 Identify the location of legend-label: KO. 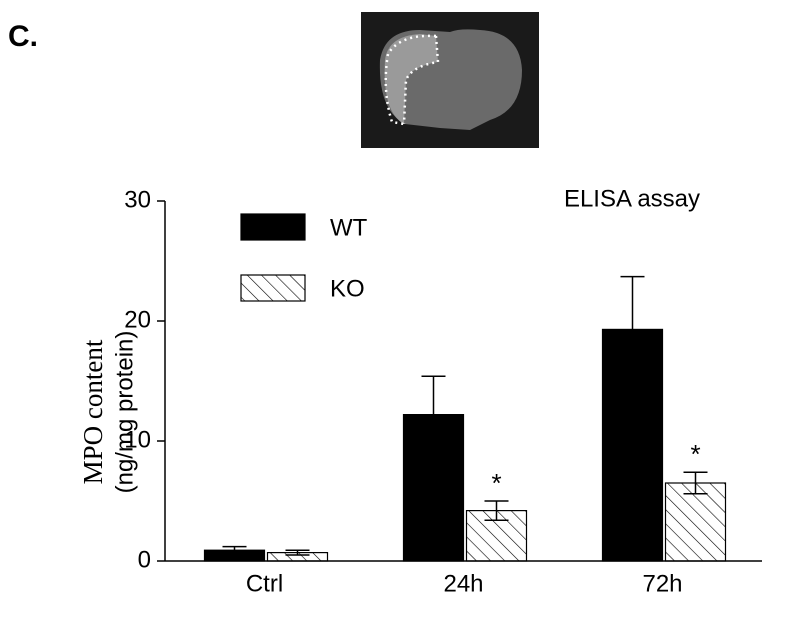
(347, 288).